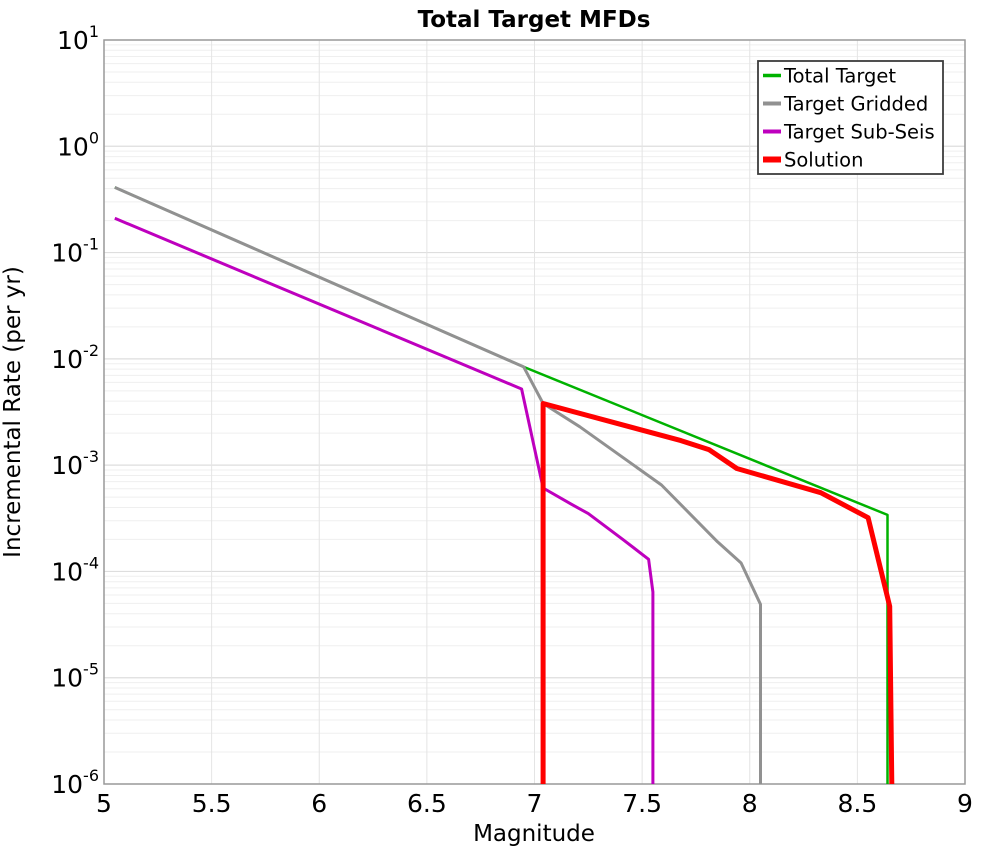 Image resolution: width=1000 pixels, height=850 pixels. What do you see at coordinates (104, 803) in the screenshot?
I see `x-tick-label: 5` at bounding box center [104, 803].